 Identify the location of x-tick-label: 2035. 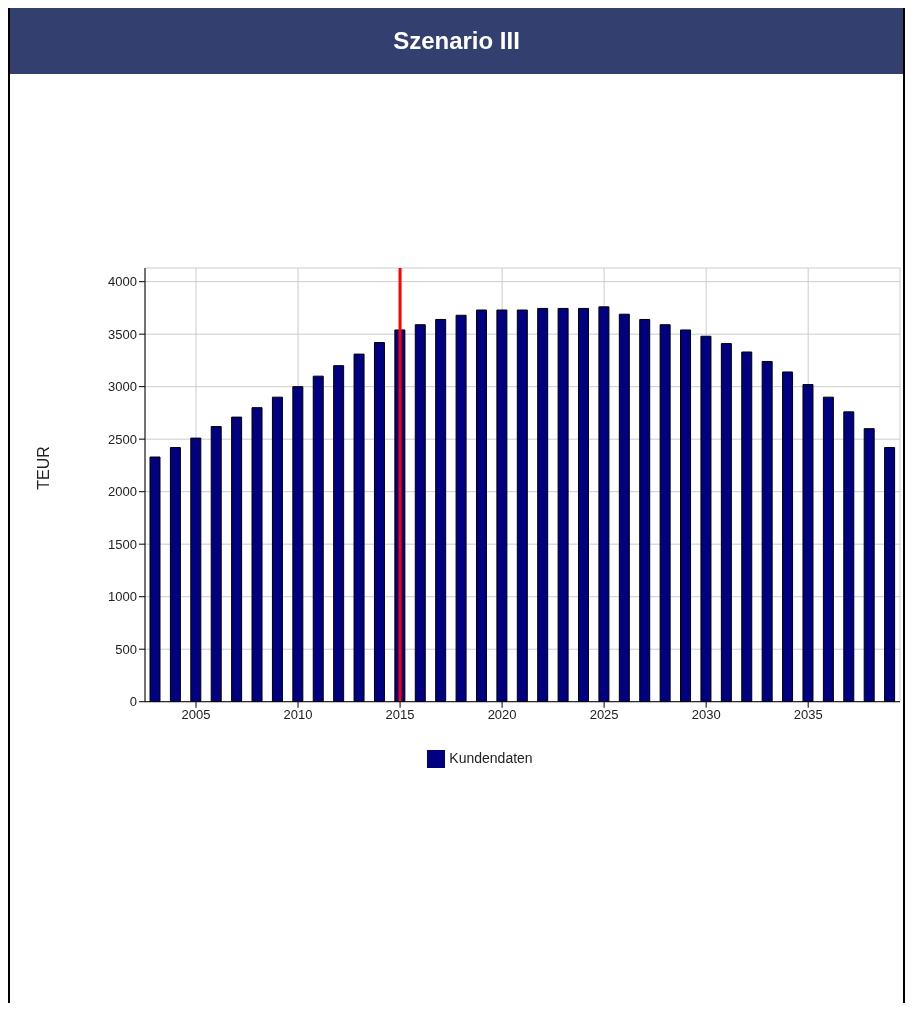
(808, 714).